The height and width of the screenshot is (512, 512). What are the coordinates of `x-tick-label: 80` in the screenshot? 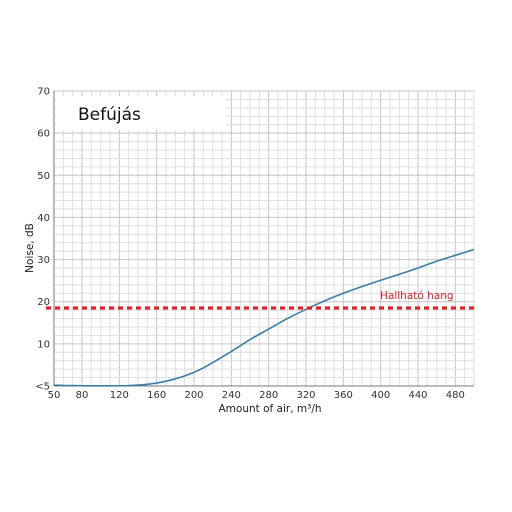 It's located at (82, 395).